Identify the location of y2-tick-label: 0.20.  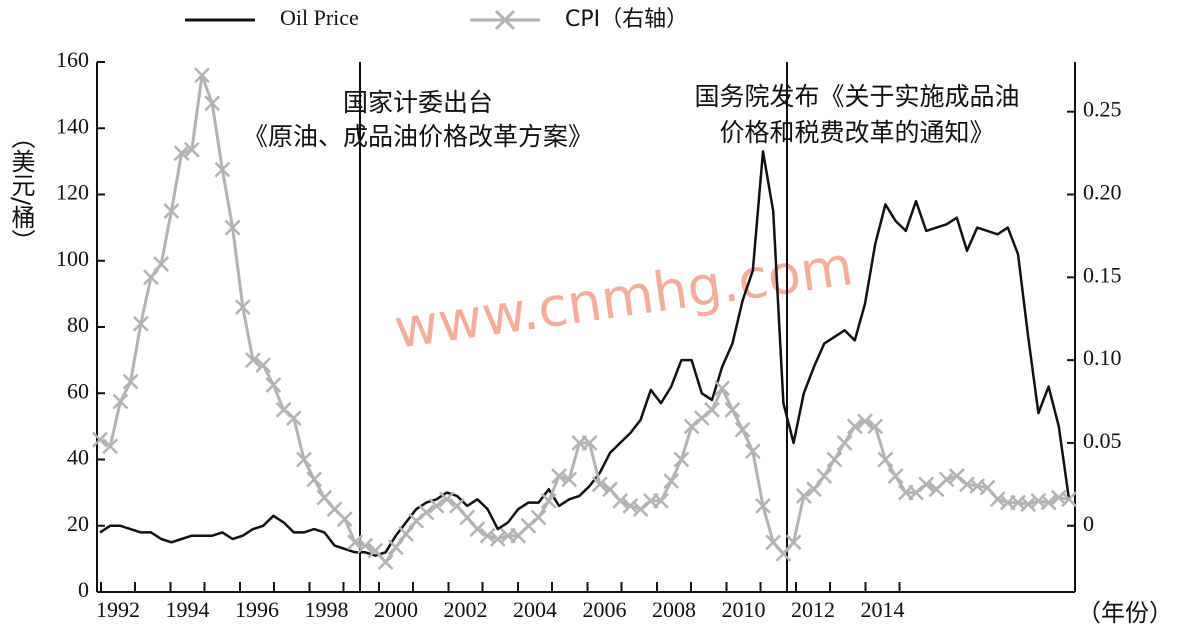
(1102, 192).